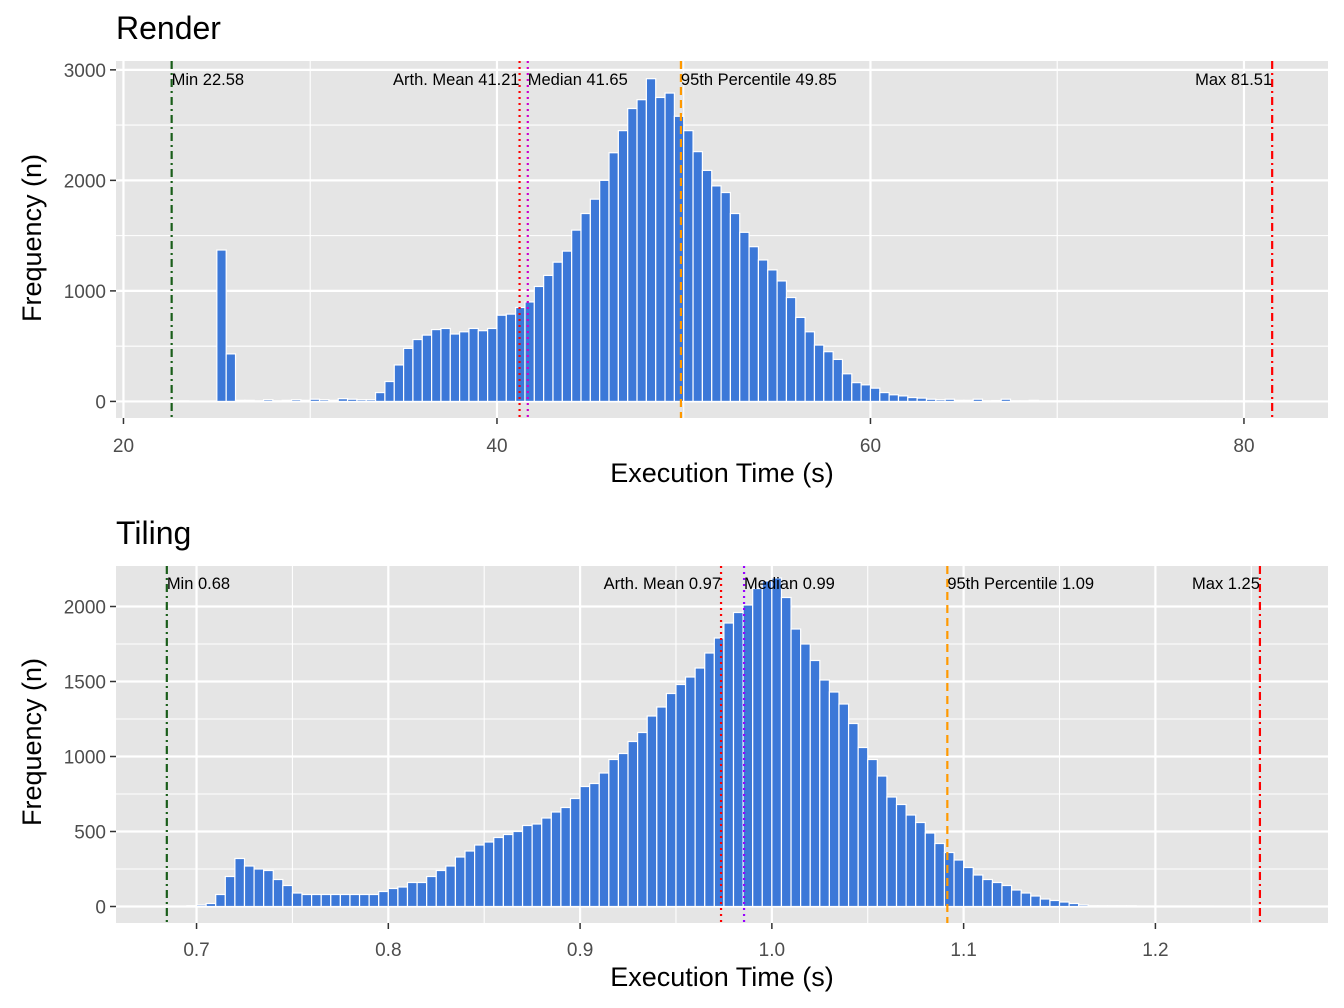  I want to click on chart-title: Render, so click(168, 28).